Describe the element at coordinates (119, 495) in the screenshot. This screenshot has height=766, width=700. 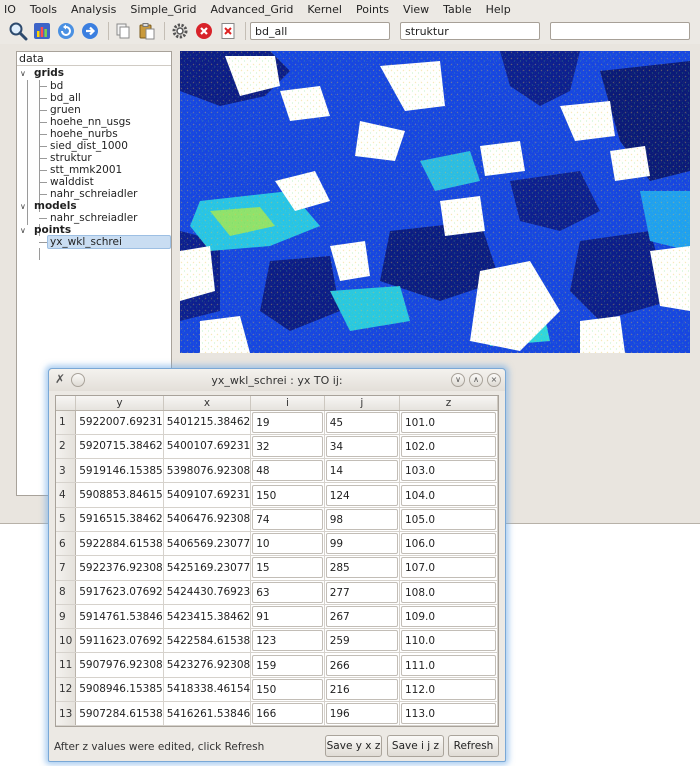
I see `table-cell: 5908853.84615` at that location.